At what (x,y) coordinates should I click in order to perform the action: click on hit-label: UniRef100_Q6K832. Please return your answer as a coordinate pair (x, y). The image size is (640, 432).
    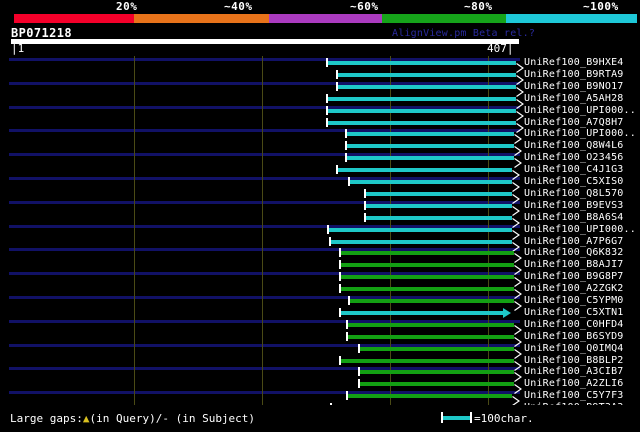
    Looking at the image, I should click on (574, 253).